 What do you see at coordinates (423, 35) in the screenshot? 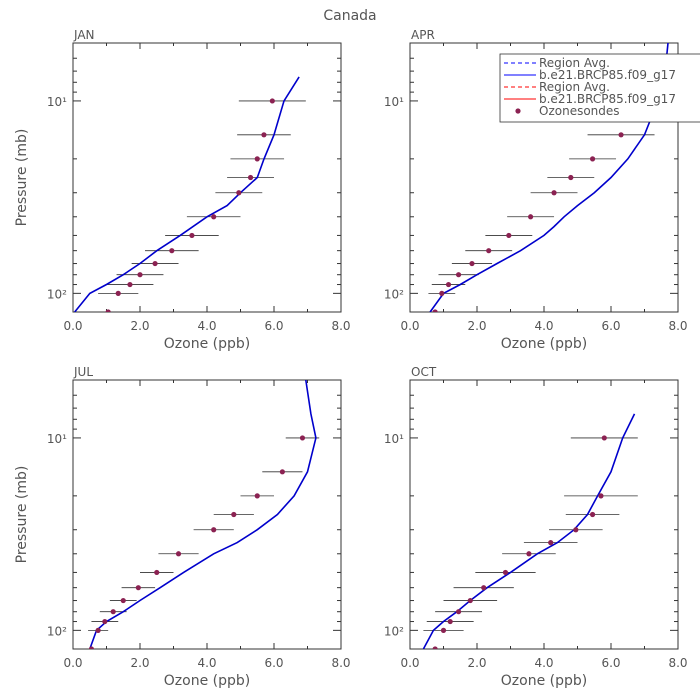
I see `panel-label: APR` at bounding box center [423, 35].